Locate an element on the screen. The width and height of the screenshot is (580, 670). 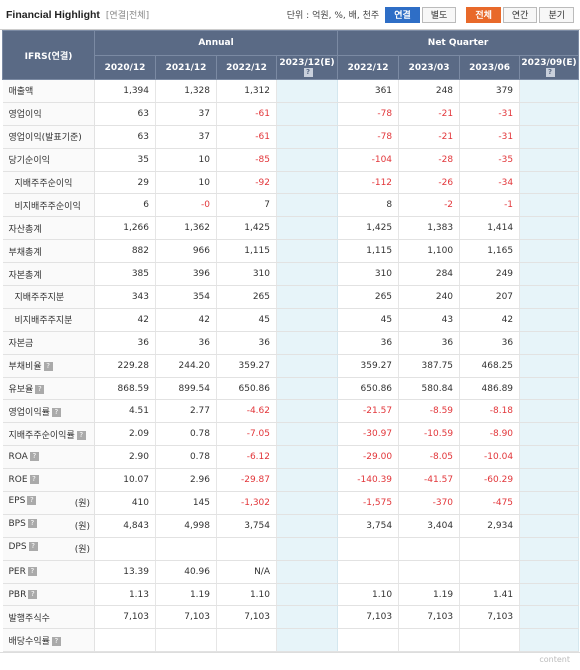
table-row: 유보율? 868.59 899.54 650.86 650.86 580.84 486.89 is located at coordinates (291, 389).